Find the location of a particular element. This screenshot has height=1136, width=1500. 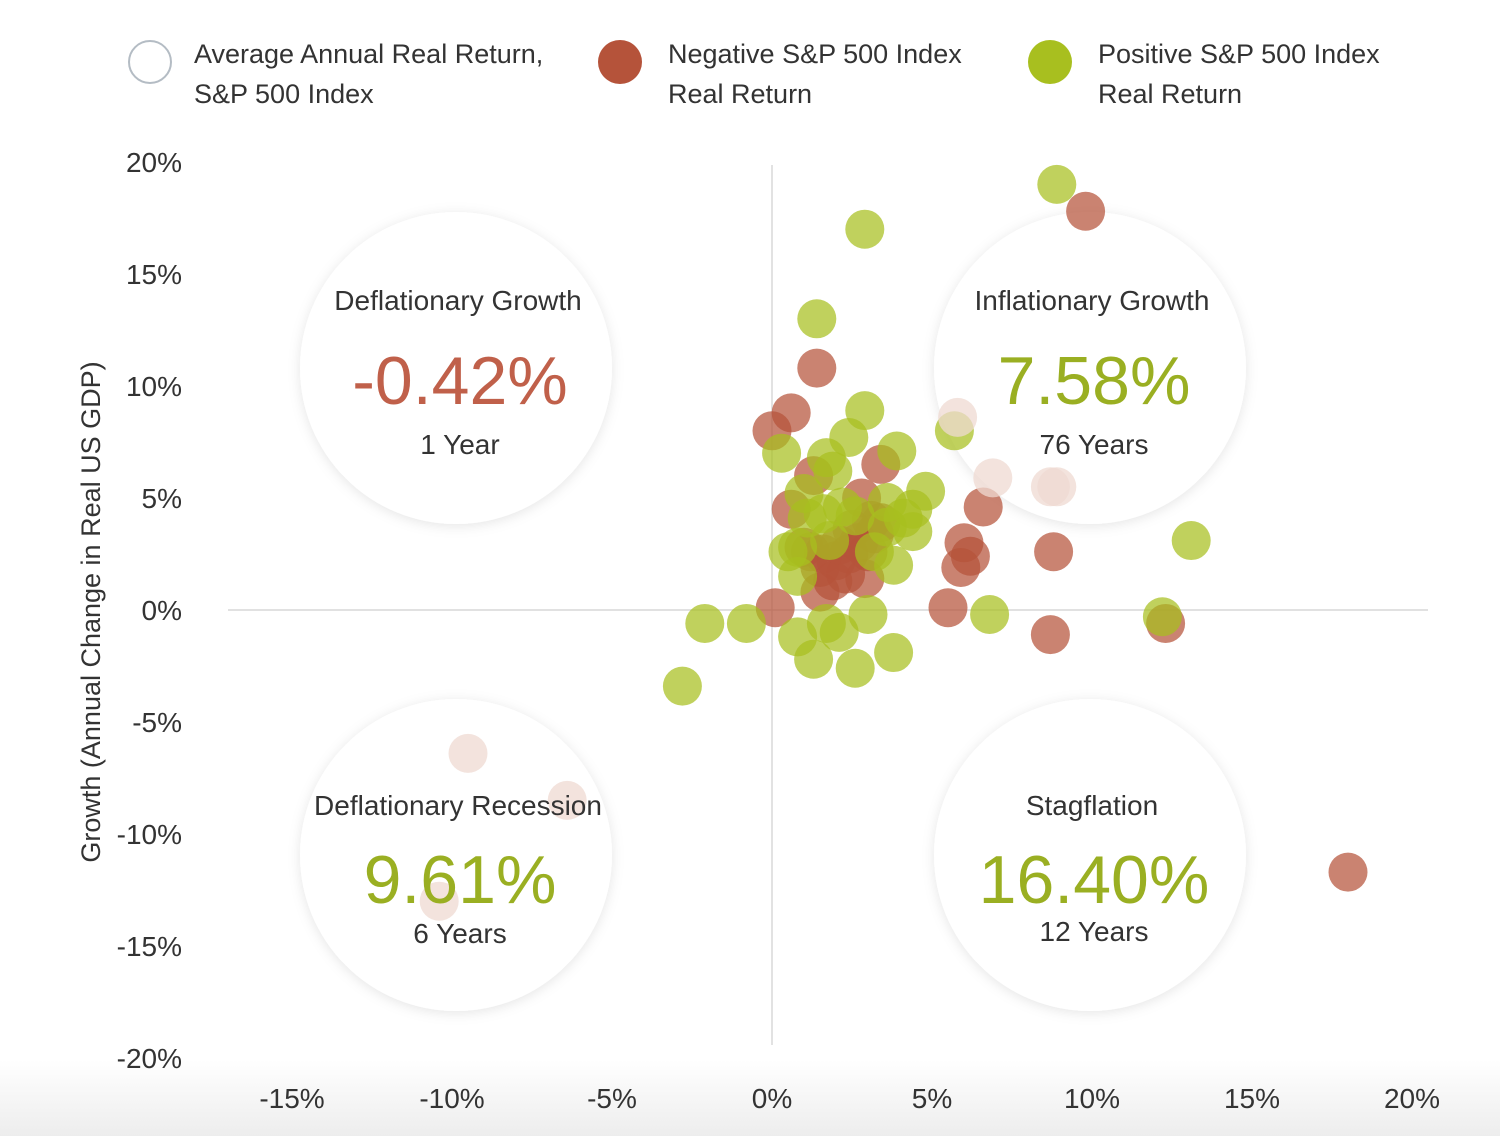

y-tick-label: -10% is located at coordinates (149, 834).